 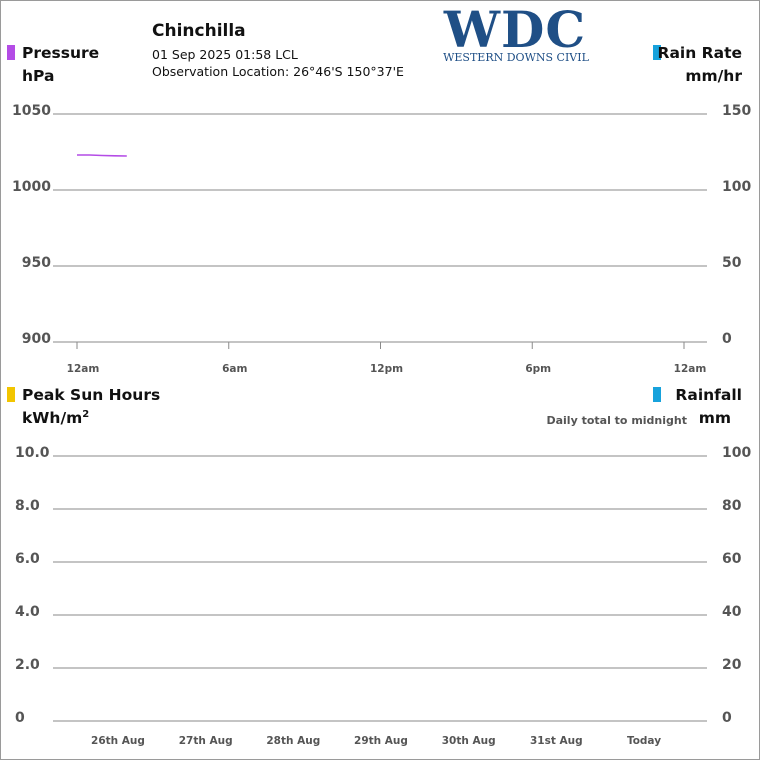 What do you see at coordinates (27, 559) in the screenshot?
I see `sun-hours-tick-label: 6.0` at bounding box center [27, 559].